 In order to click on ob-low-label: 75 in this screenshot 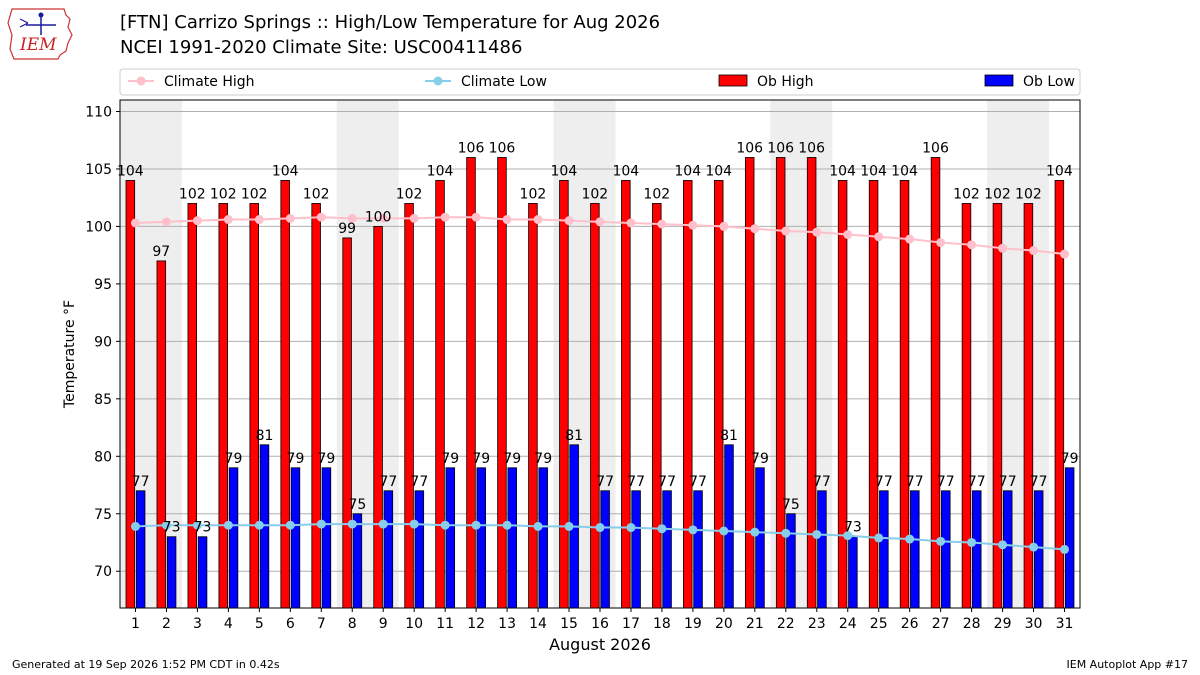, I will do `click(791, 505)`.